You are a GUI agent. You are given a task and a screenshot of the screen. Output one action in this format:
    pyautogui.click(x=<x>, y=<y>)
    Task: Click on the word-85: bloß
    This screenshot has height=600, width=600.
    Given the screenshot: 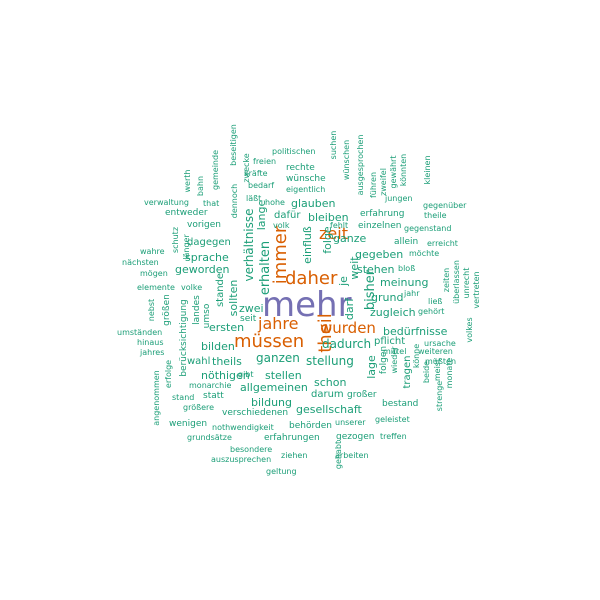 What is the action you would take?
    pyautogui.click(x=407, y=268)
    